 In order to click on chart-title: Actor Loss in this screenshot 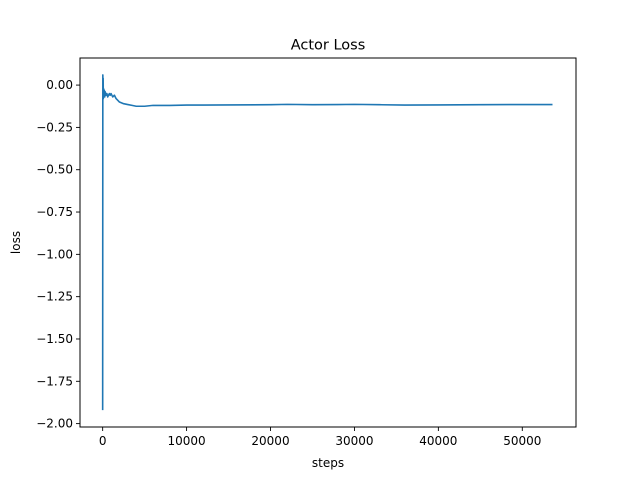, I will do `click(328, 46)`.